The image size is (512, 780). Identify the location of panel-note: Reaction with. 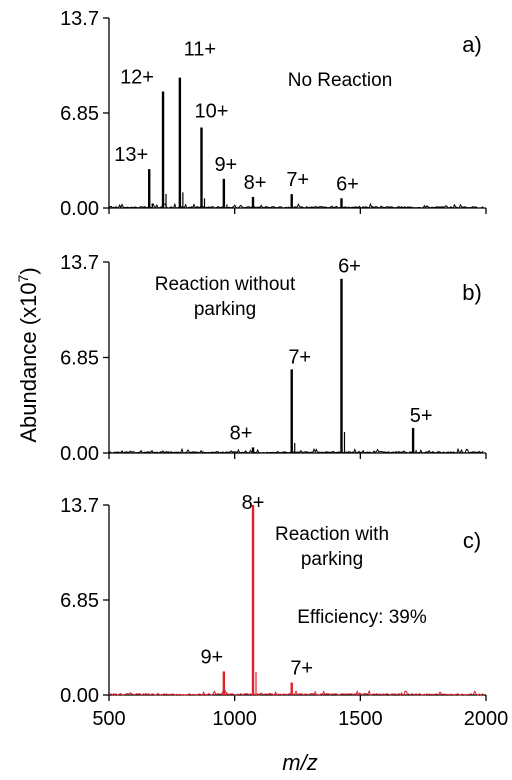
(332, 534).